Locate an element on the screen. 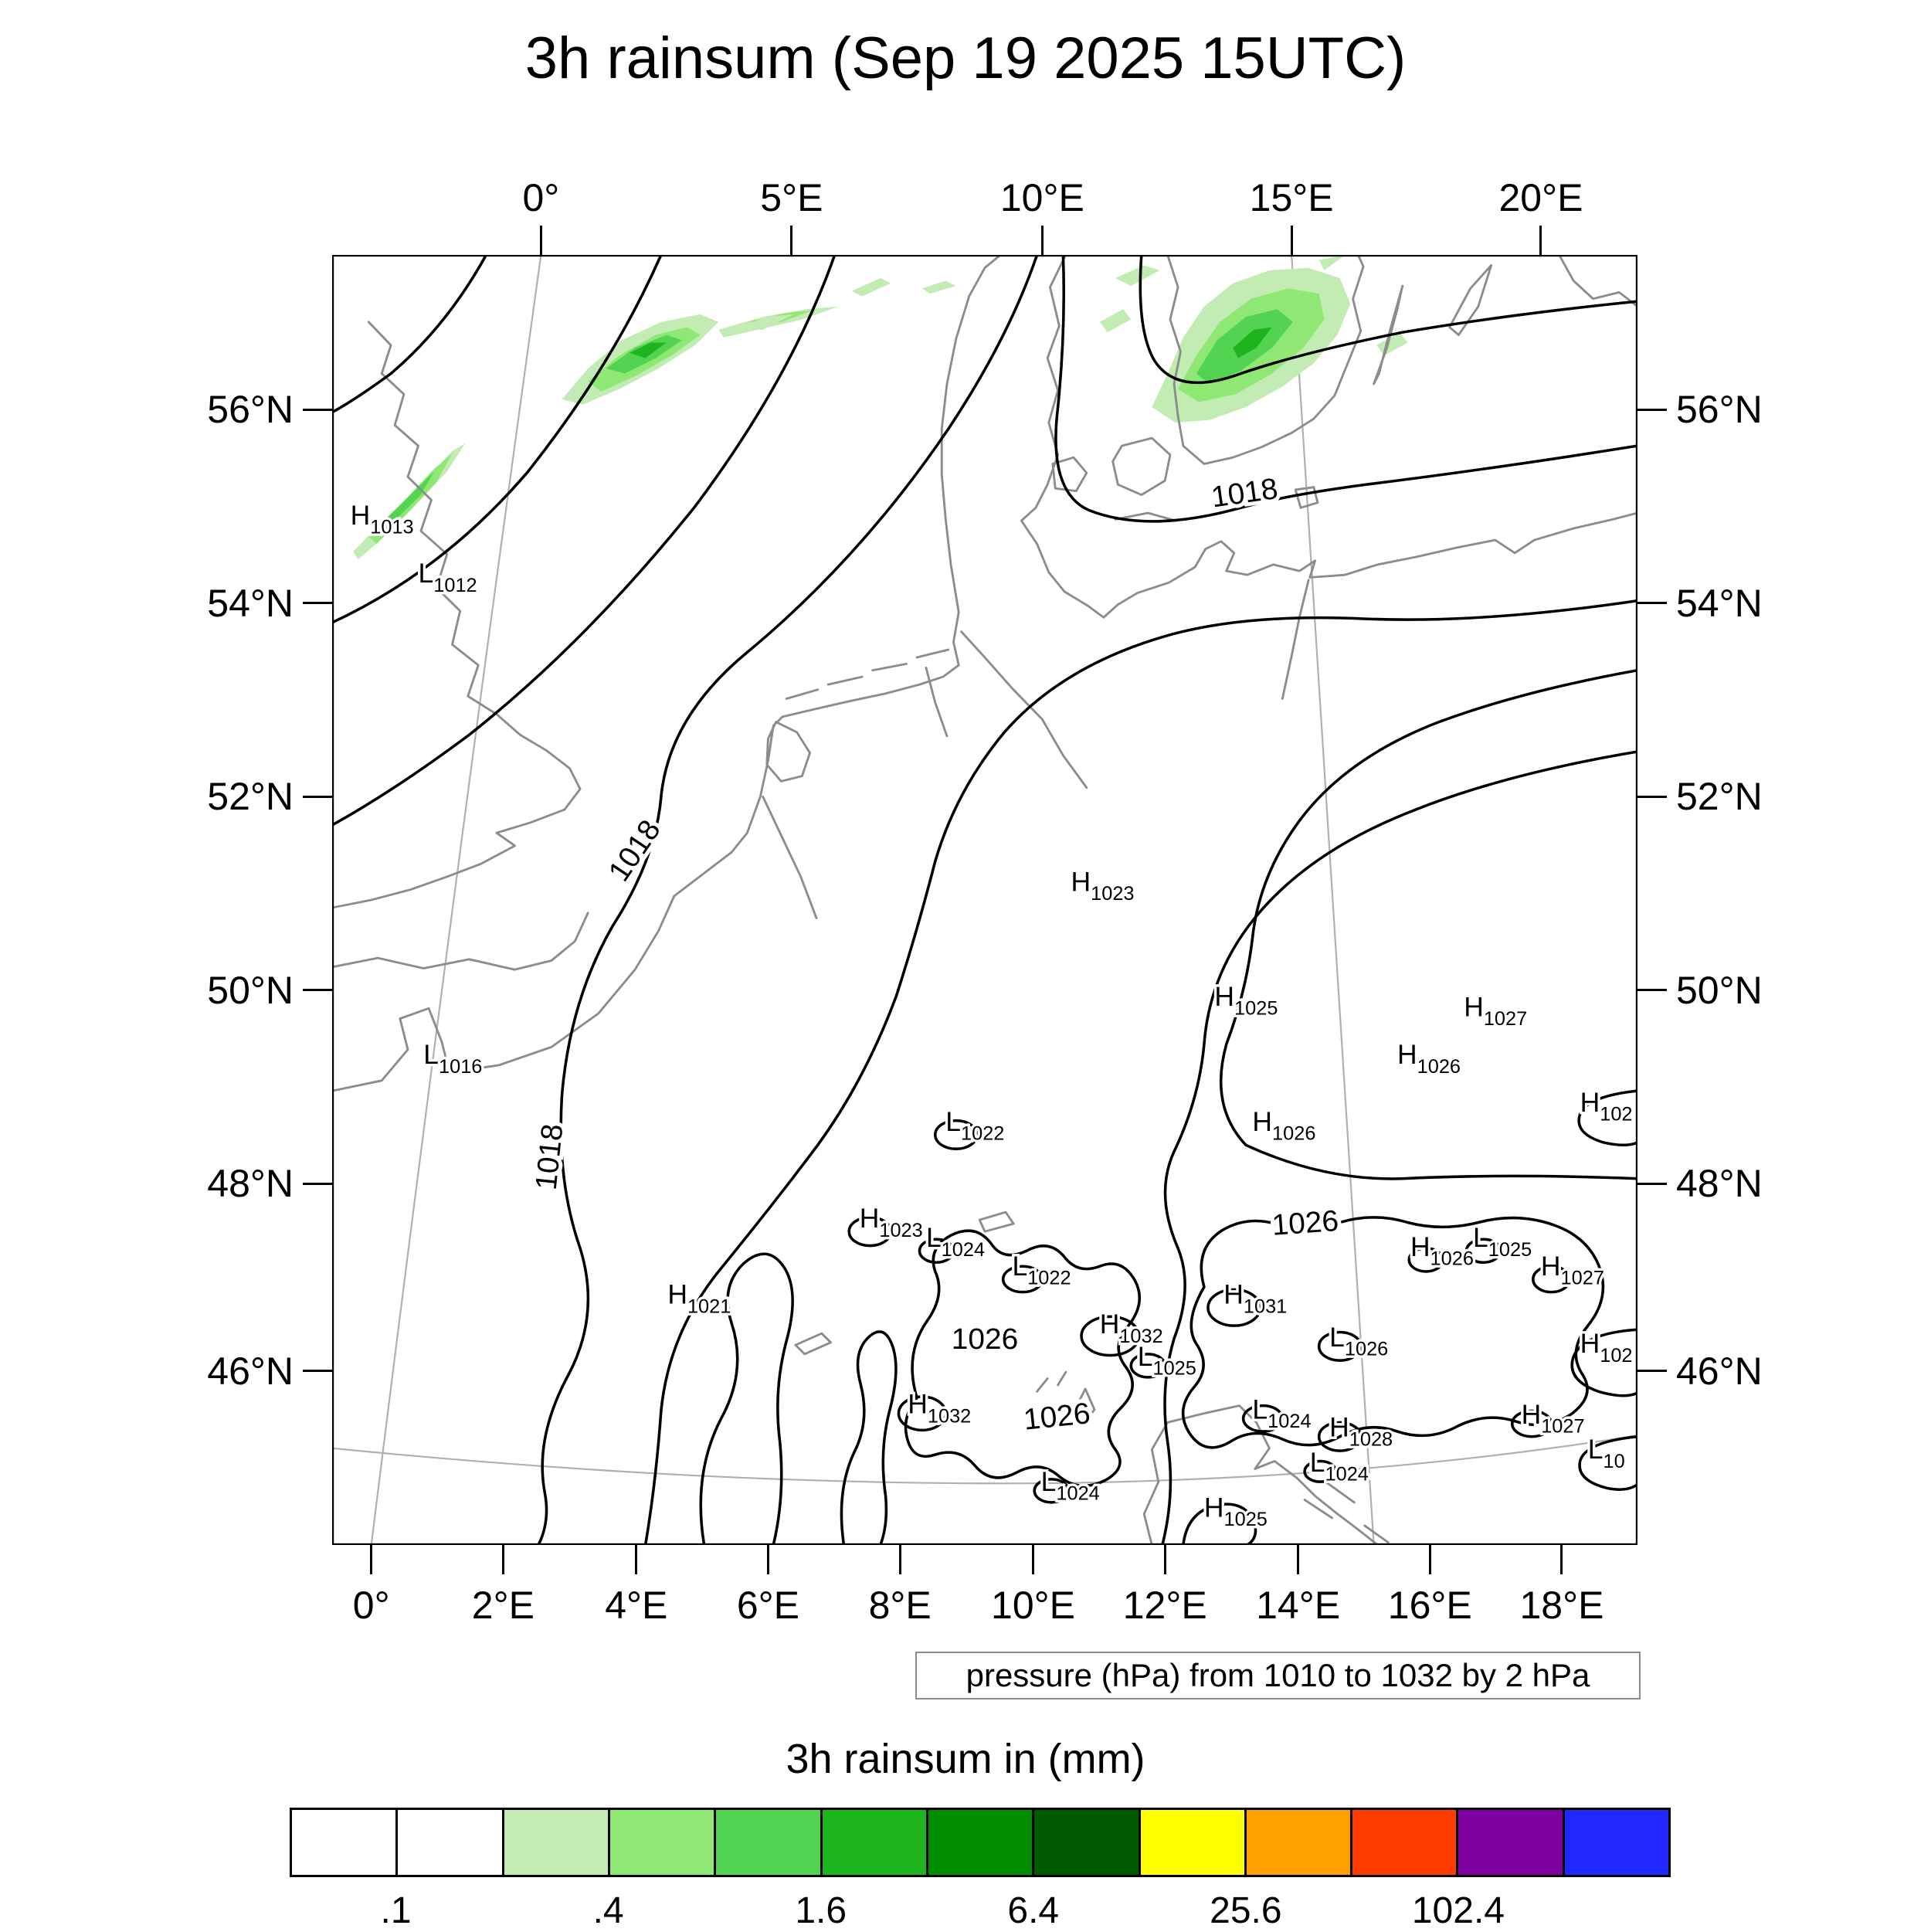 The width and height of the screenshot is (1931, 1932). axis-label-top: 10°E is located at coordinates (1041, 198).